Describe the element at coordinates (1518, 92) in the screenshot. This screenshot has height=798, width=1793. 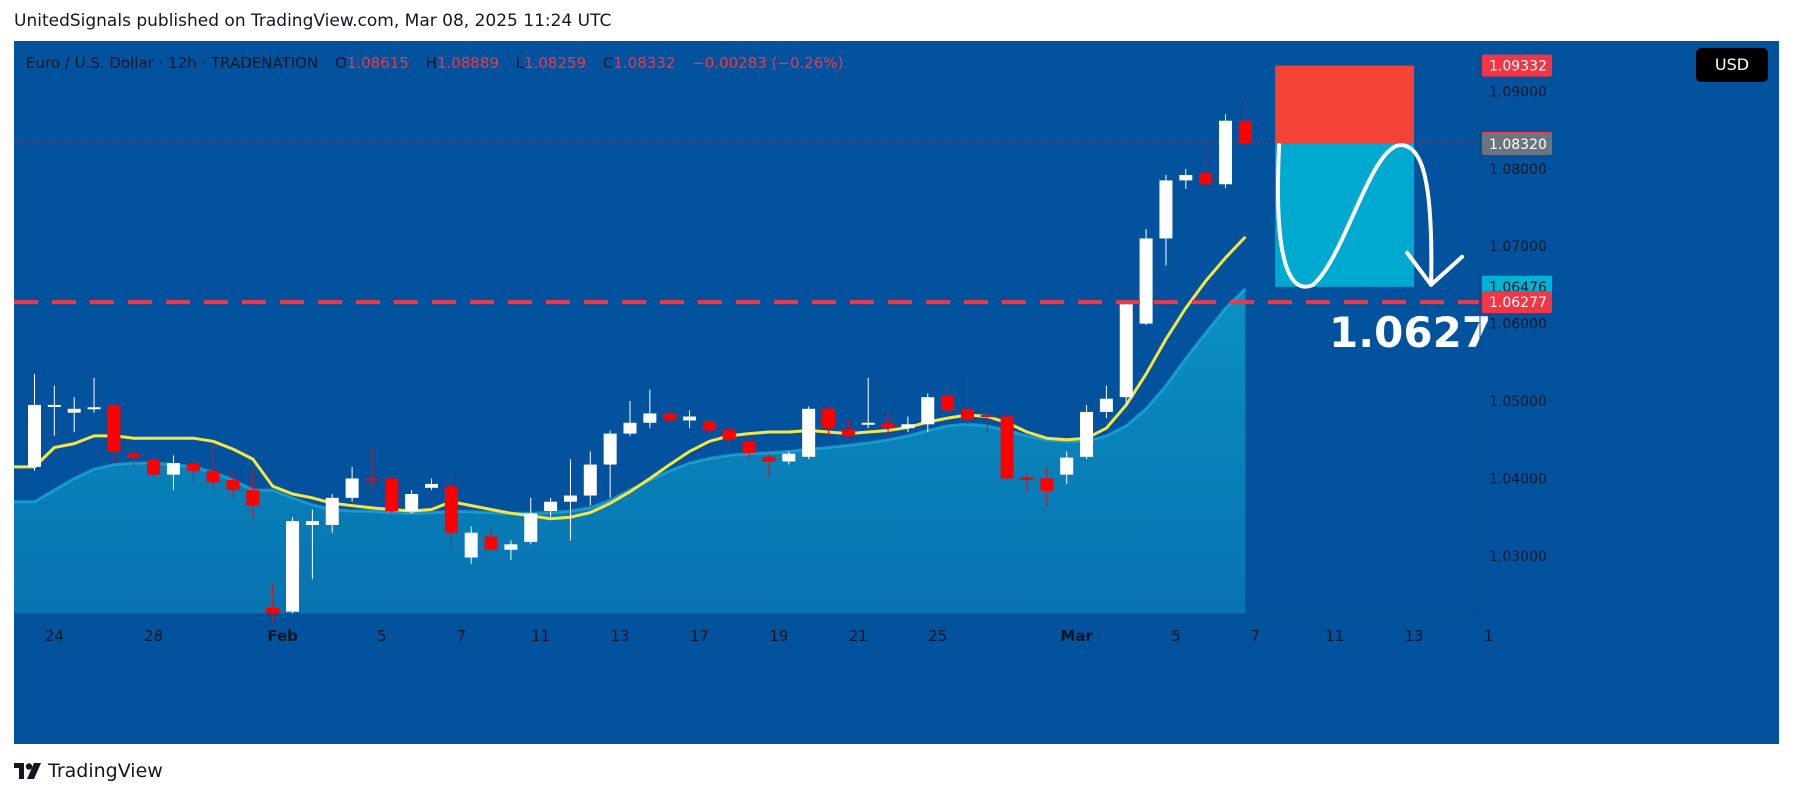
I see `price-tick-label: 1.09000` at that location.